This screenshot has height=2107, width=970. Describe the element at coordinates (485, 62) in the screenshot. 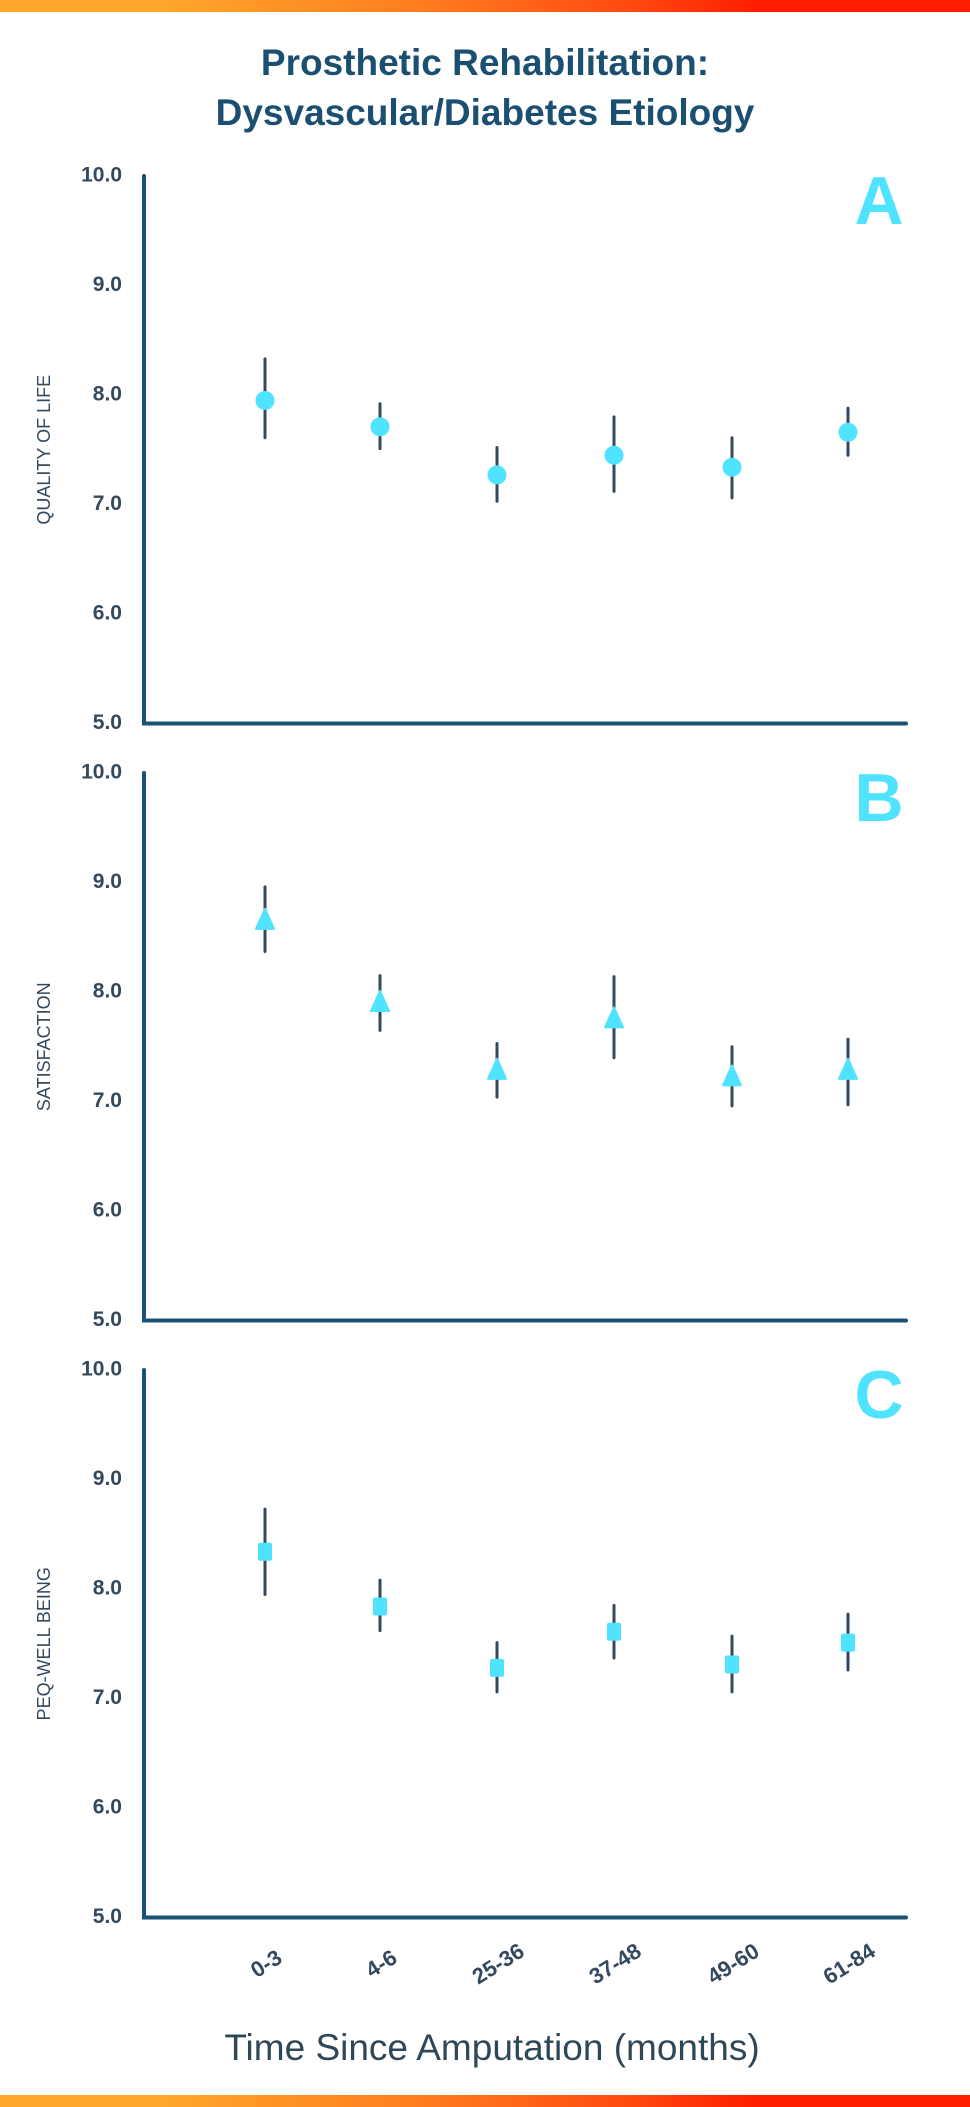

I see `chart-title-line-1: Prosthetic Rehabilitation:` at that location.